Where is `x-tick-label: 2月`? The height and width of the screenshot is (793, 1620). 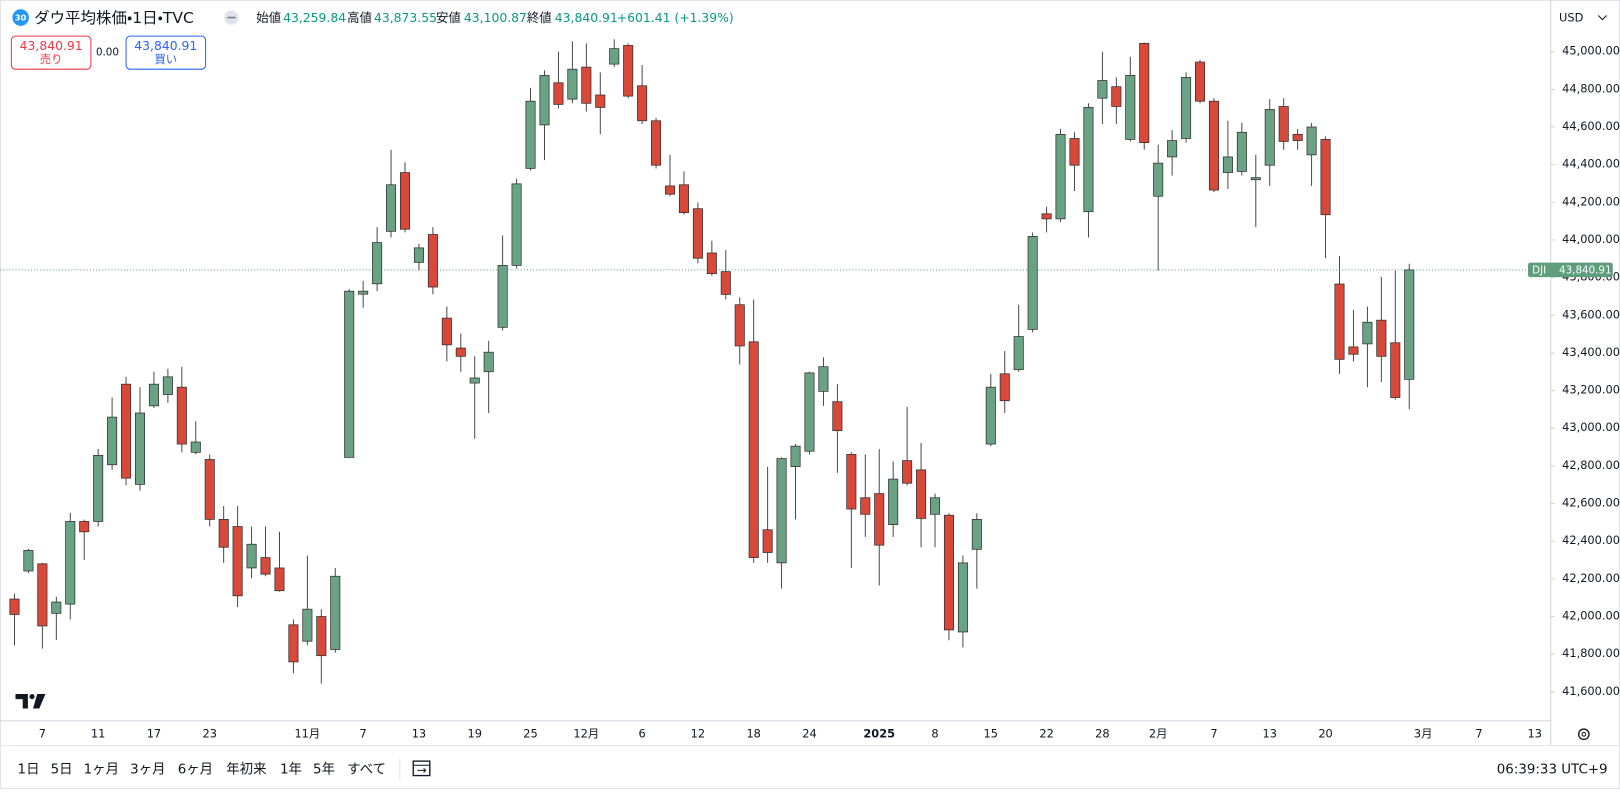 x-tick-label: 2月 is located at coordinates (1158, 733).